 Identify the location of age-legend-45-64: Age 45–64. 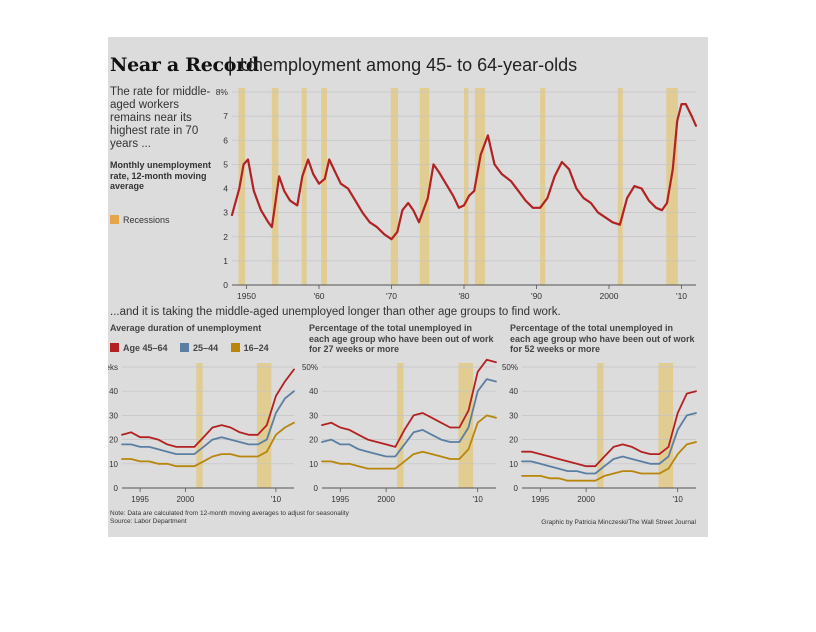
(145, 348).